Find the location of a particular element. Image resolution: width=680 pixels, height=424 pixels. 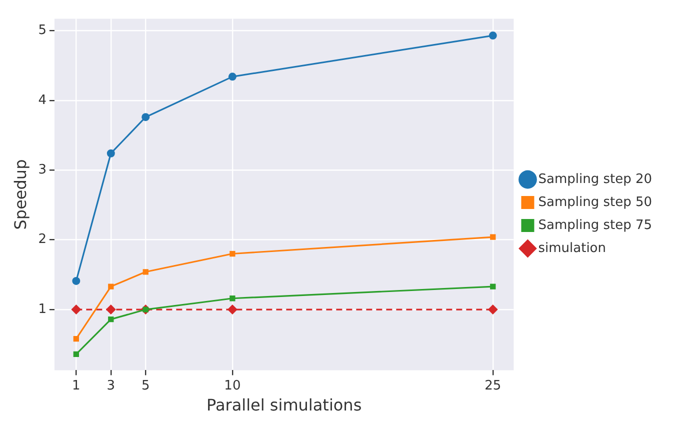

y-tick-label: 3 is located at coordinates (42, 170).